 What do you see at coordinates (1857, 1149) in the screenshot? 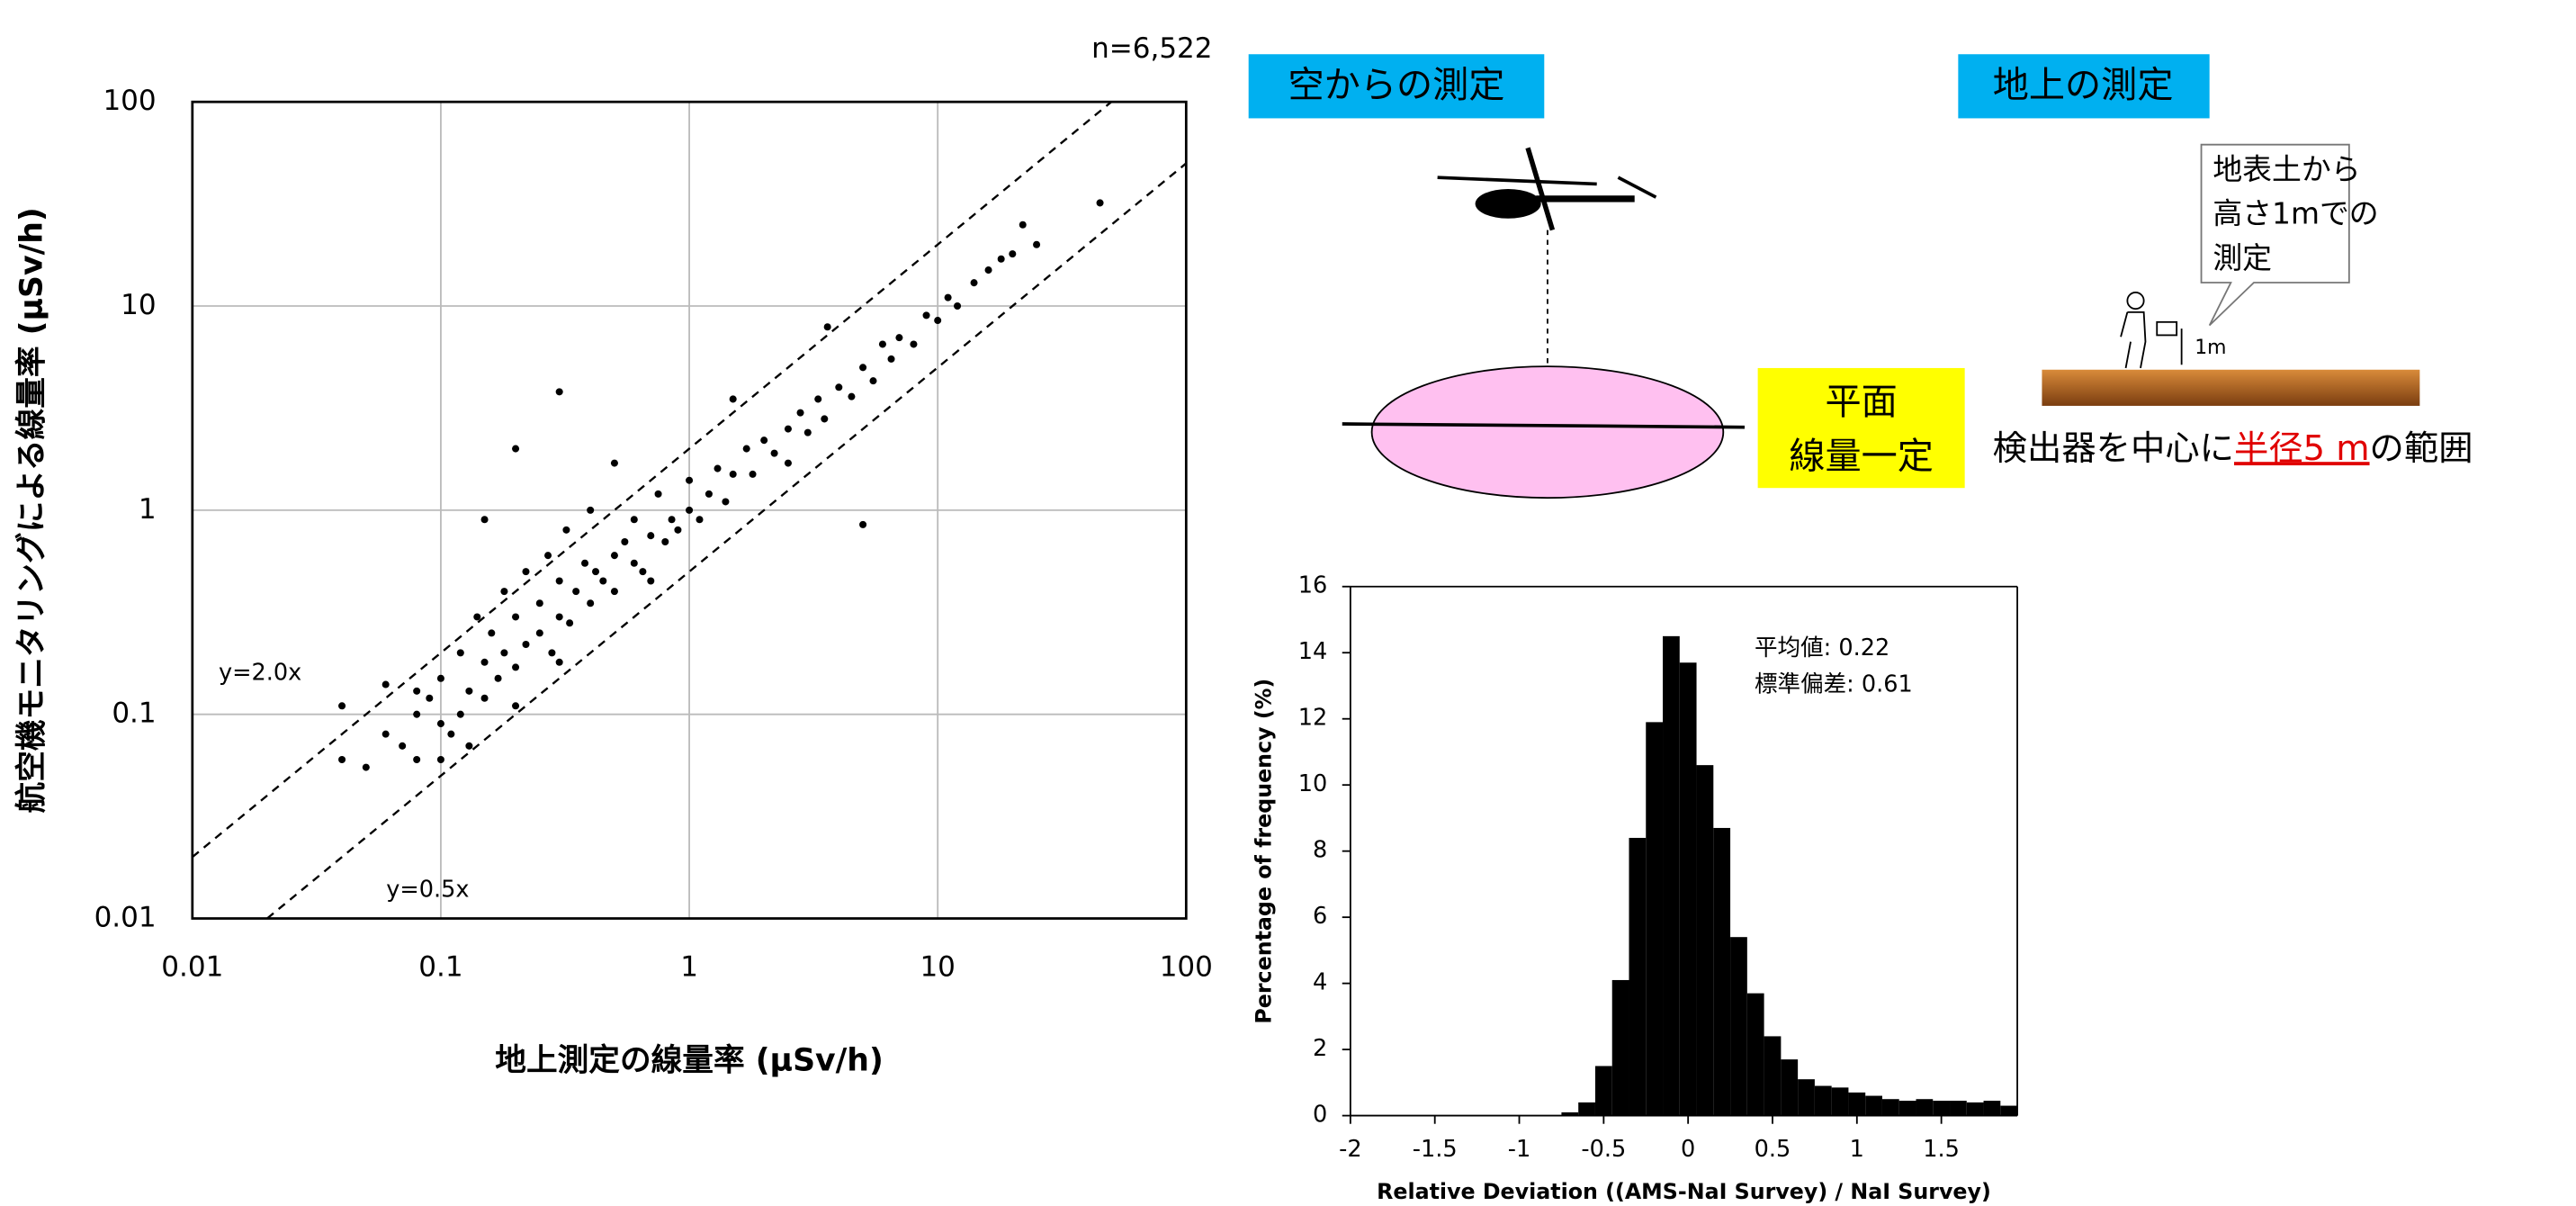
I see `x-tick-label: 1` at bounding box center [1857, 1149].